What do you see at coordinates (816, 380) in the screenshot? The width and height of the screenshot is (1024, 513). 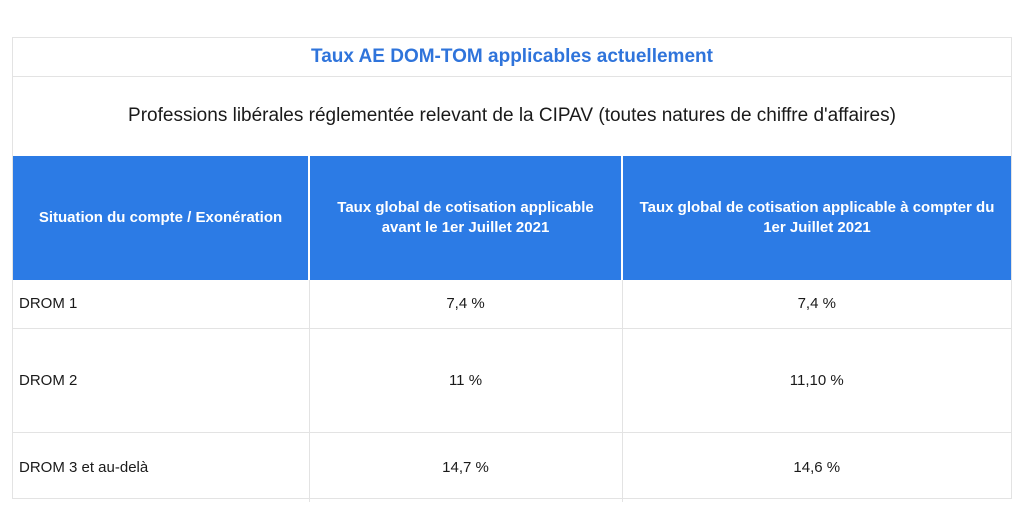 I see `cell-rate-after: 11,10 %` at bounding box center [816, 380].